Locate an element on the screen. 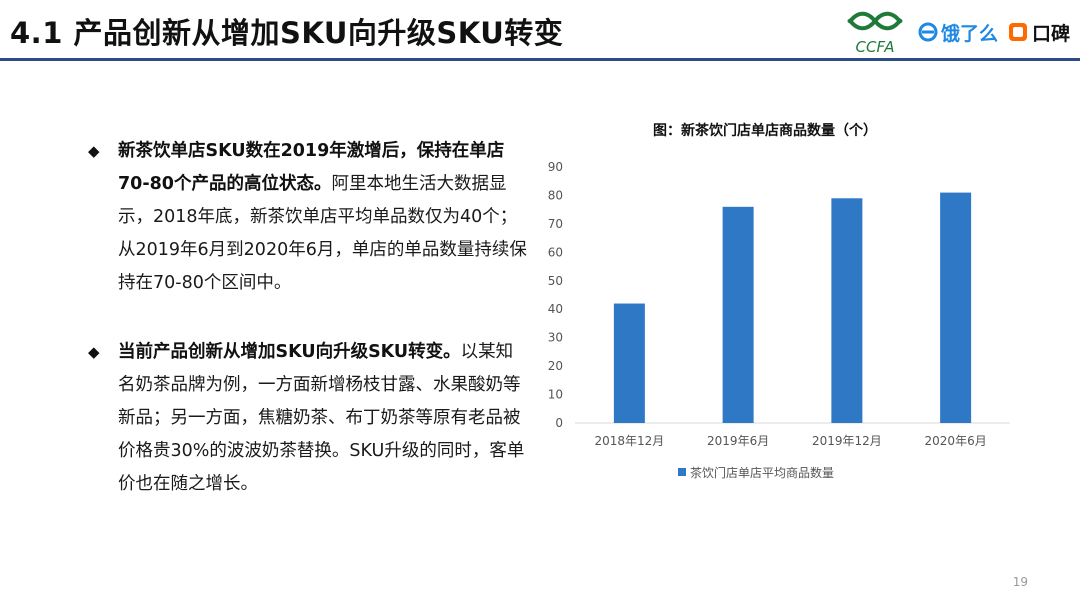  logo-bar: CCFA 饿了么 口碑 is located at coordinates (956, 32).